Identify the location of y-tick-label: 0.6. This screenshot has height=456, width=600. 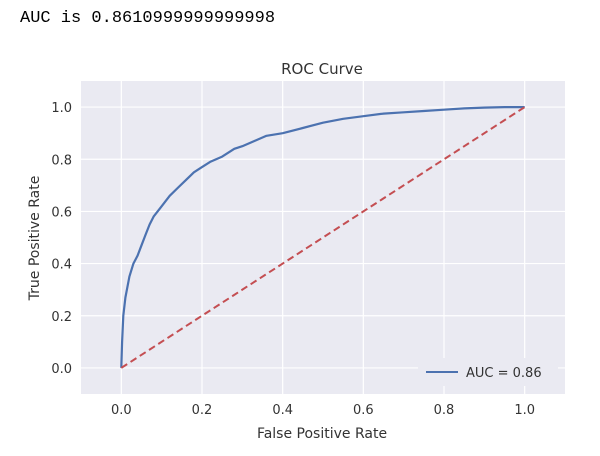
(61, 212).